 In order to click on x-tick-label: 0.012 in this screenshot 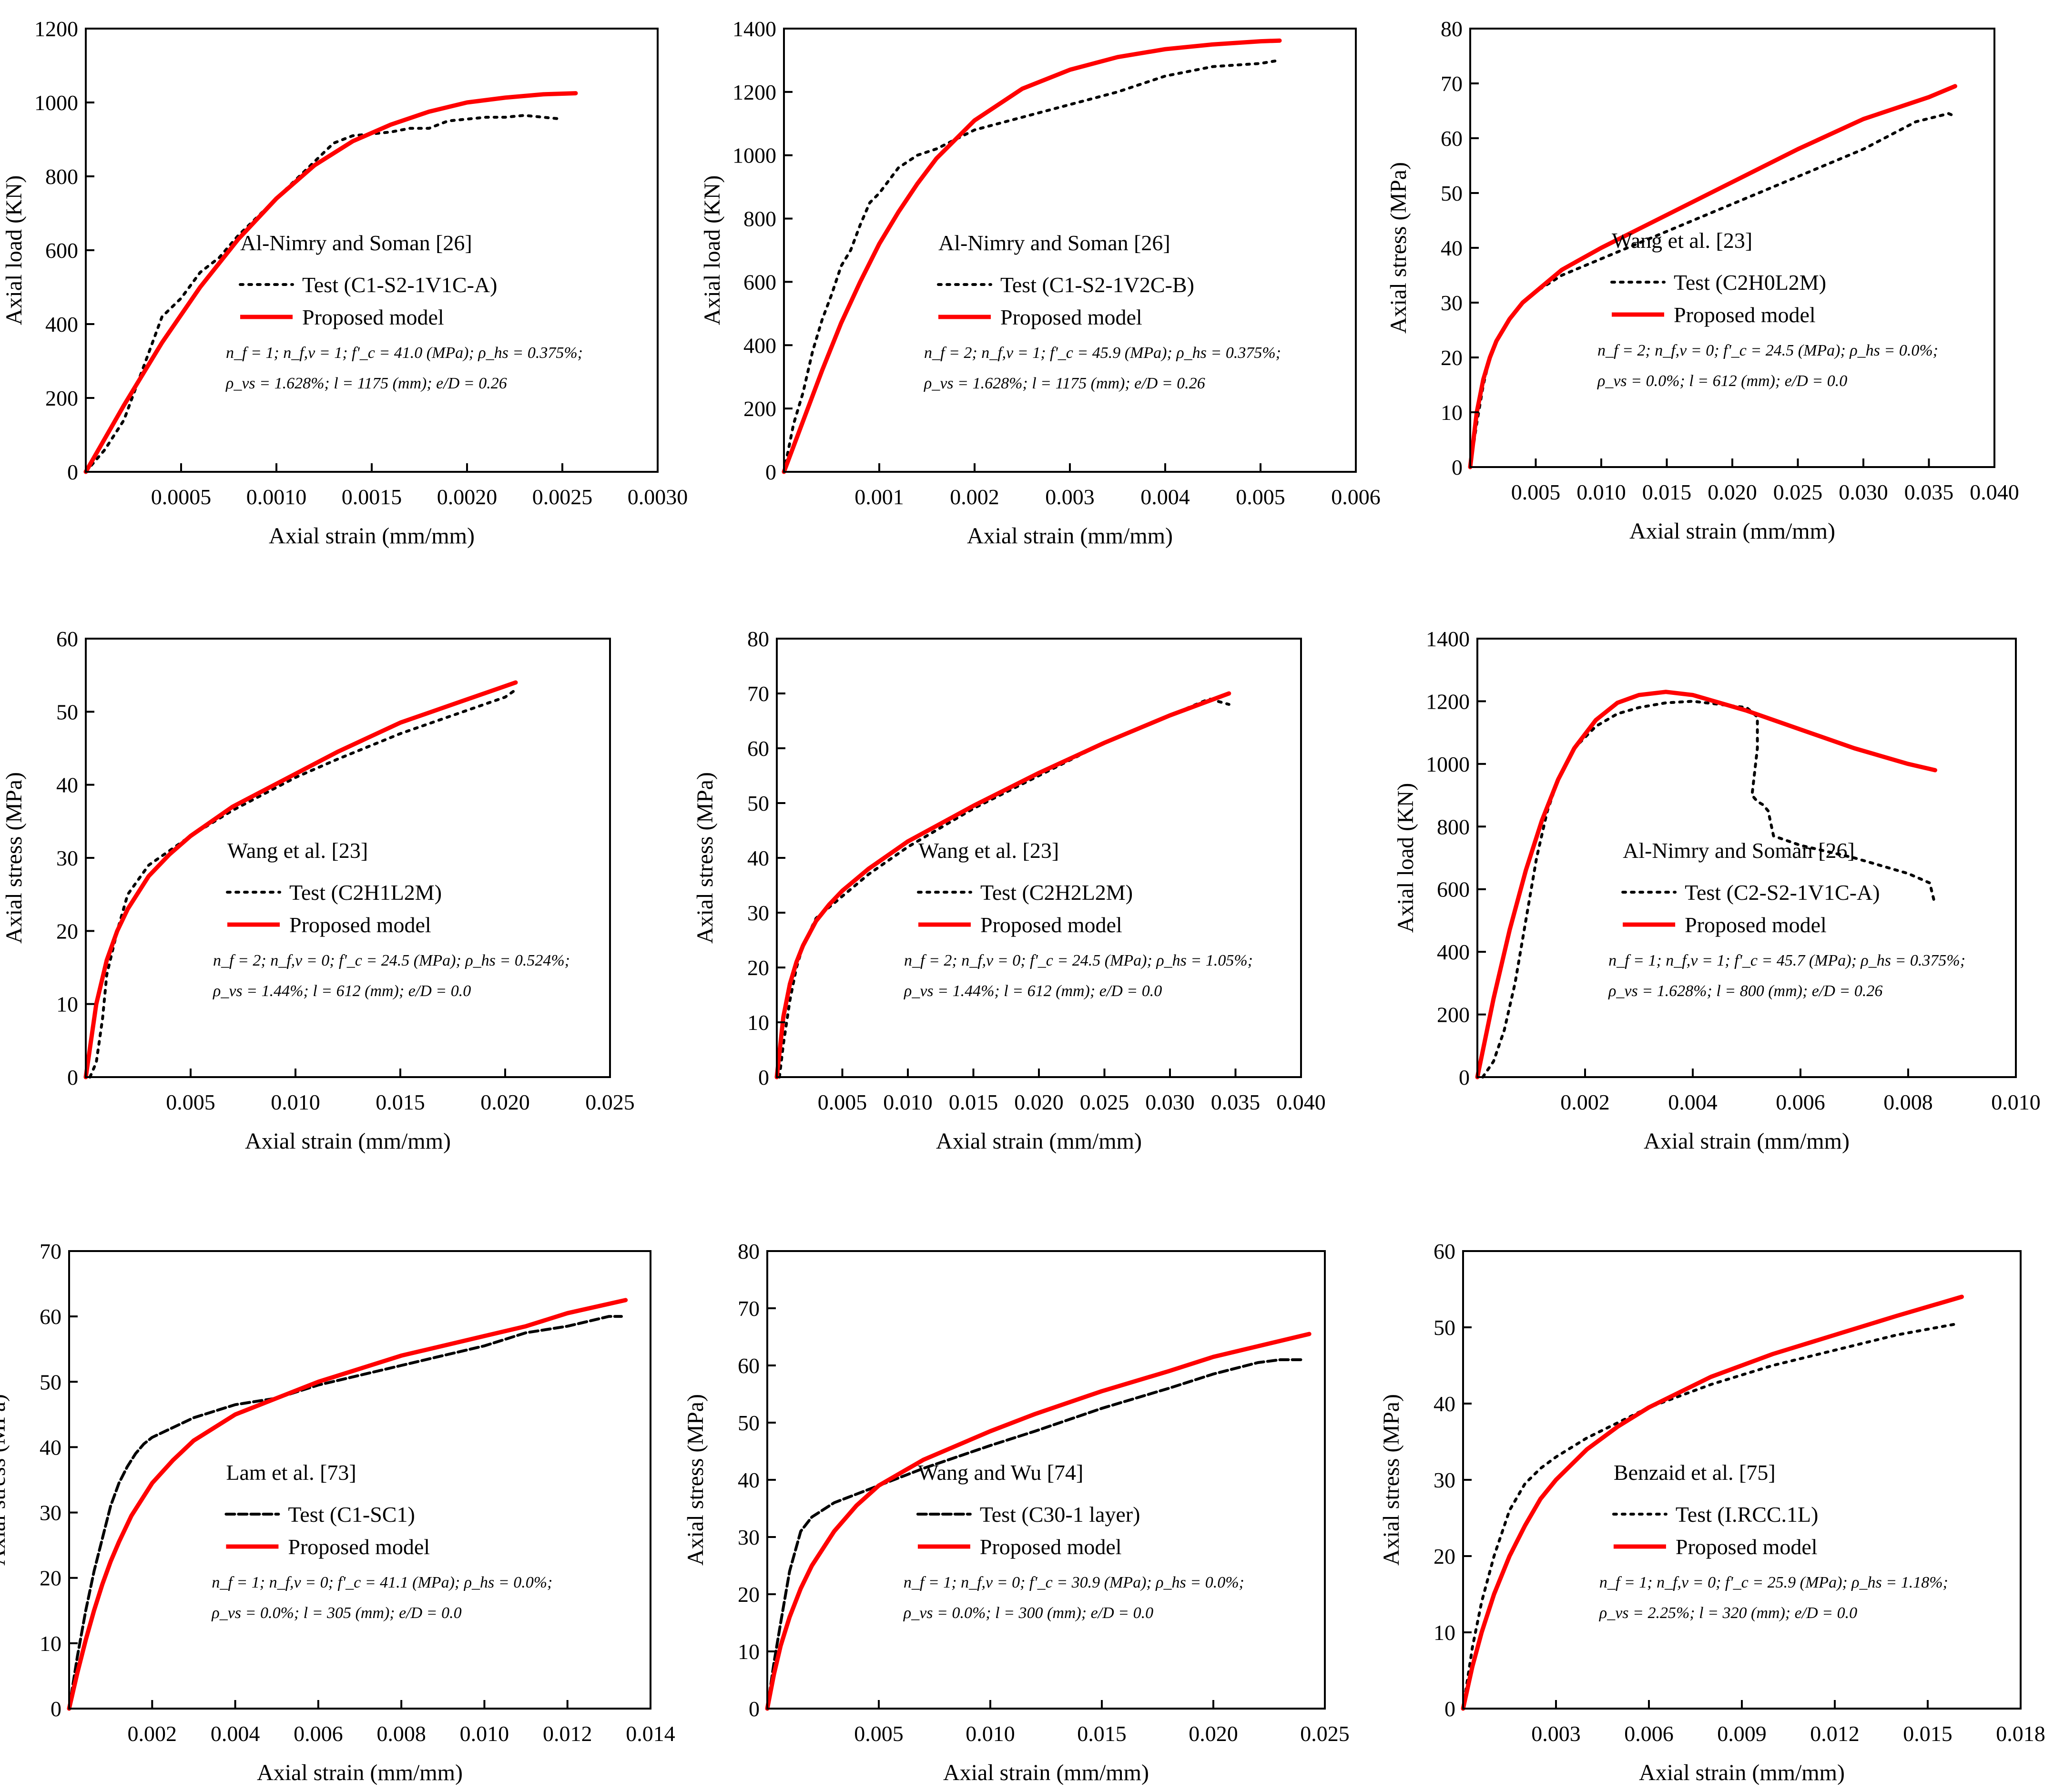, I will do `click(1835, 1733)`.